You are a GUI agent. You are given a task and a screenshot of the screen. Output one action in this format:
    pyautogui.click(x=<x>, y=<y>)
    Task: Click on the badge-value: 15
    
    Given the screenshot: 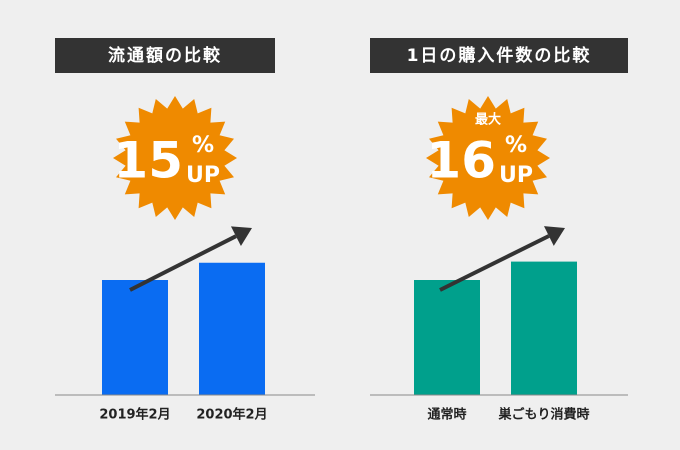 What is the action you would take?
    pyautogui.click(x=148, y=161)
    